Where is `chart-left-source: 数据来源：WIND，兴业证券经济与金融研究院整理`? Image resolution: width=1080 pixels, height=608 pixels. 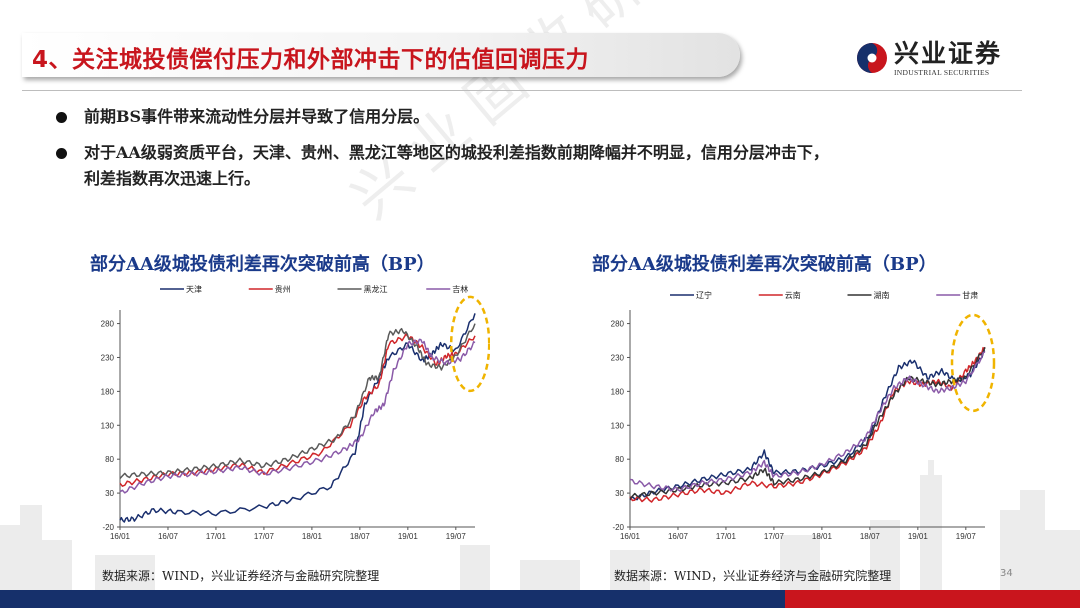
chart-left-source: 数据来源：WIND，兴业证券经济与金融研究院整理 is located at coordinates (241, 576).